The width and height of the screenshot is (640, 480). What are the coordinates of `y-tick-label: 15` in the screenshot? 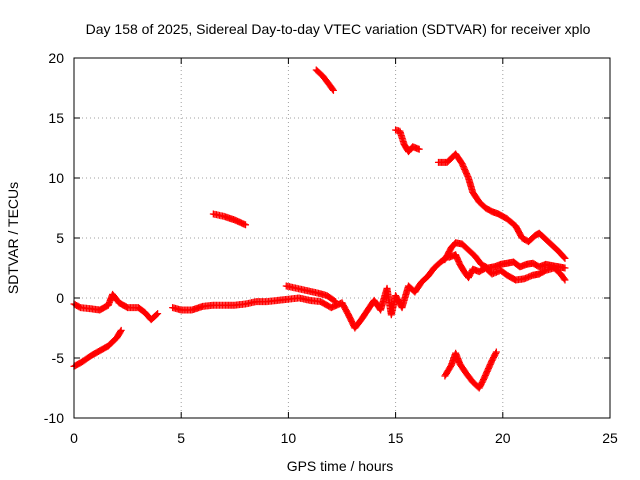 It's located at (56, 118).